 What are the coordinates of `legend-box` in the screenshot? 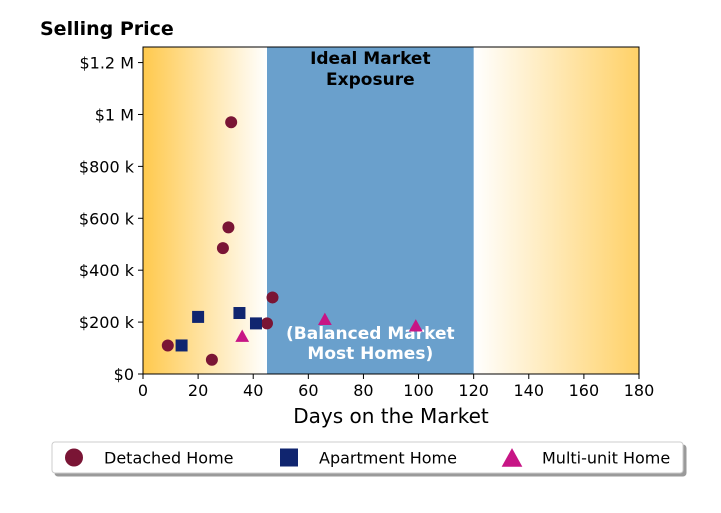 It's located at (367, 457).